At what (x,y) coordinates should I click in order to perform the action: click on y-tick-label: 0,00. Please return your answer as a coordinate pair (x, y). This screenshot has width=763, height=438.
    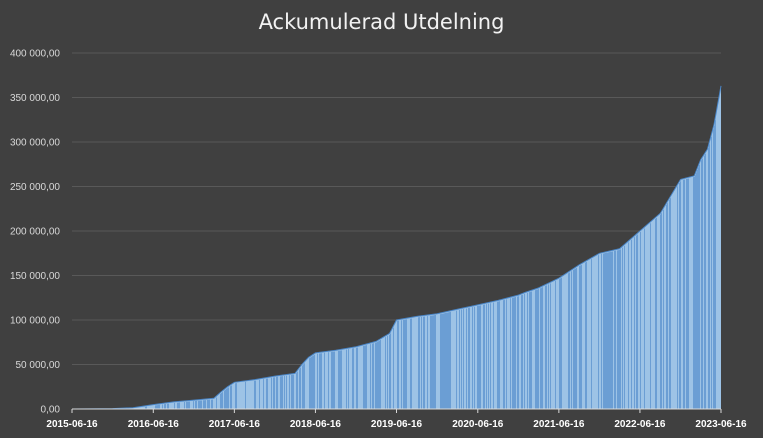
    Looking at the image, I should click on (51, 410).